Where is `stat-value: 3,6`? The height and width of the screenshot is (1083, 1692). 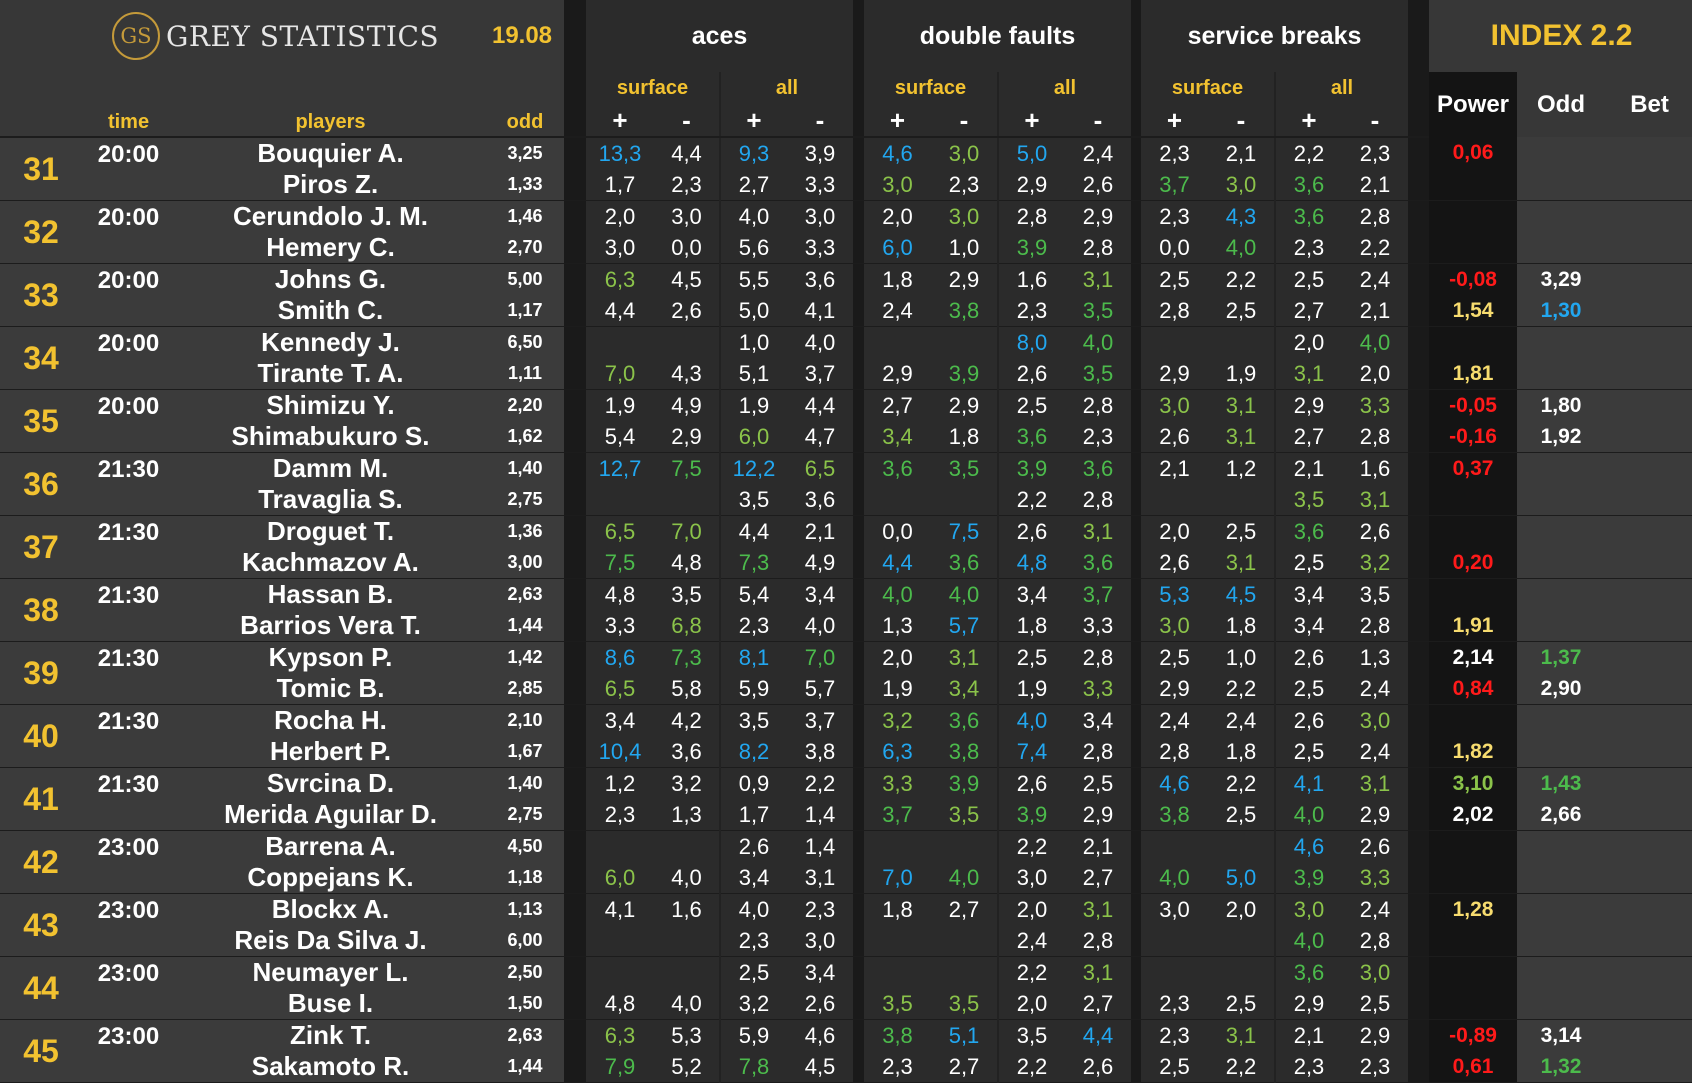 stat-value: 3,6 is located at coordinates (1308, 185).